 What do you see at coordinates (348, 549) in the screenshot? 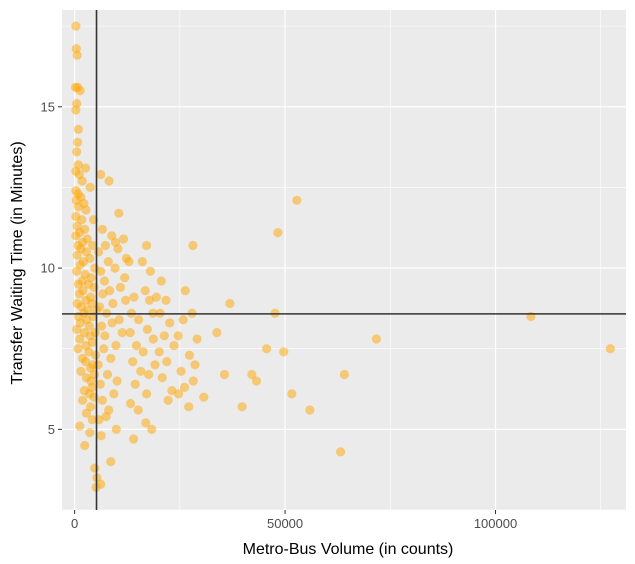
I see `x-axis-title: Metro-Bus Volume (in counts)` at bounding box center [348, 549].